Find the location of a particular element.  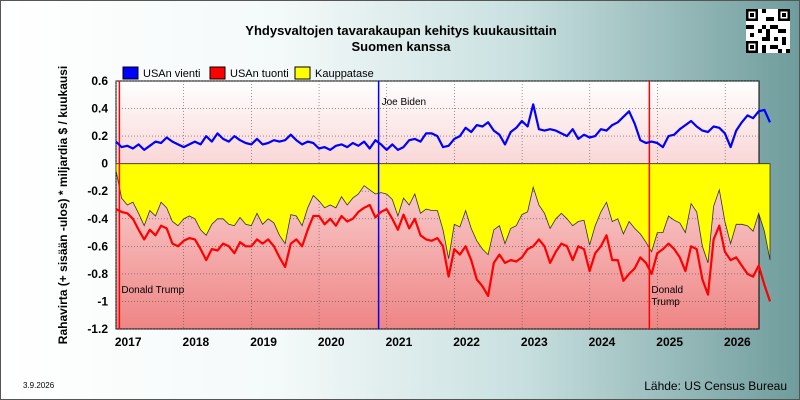

event-label-trump-2025: Donald Trump is located at coordinates (667, 296).